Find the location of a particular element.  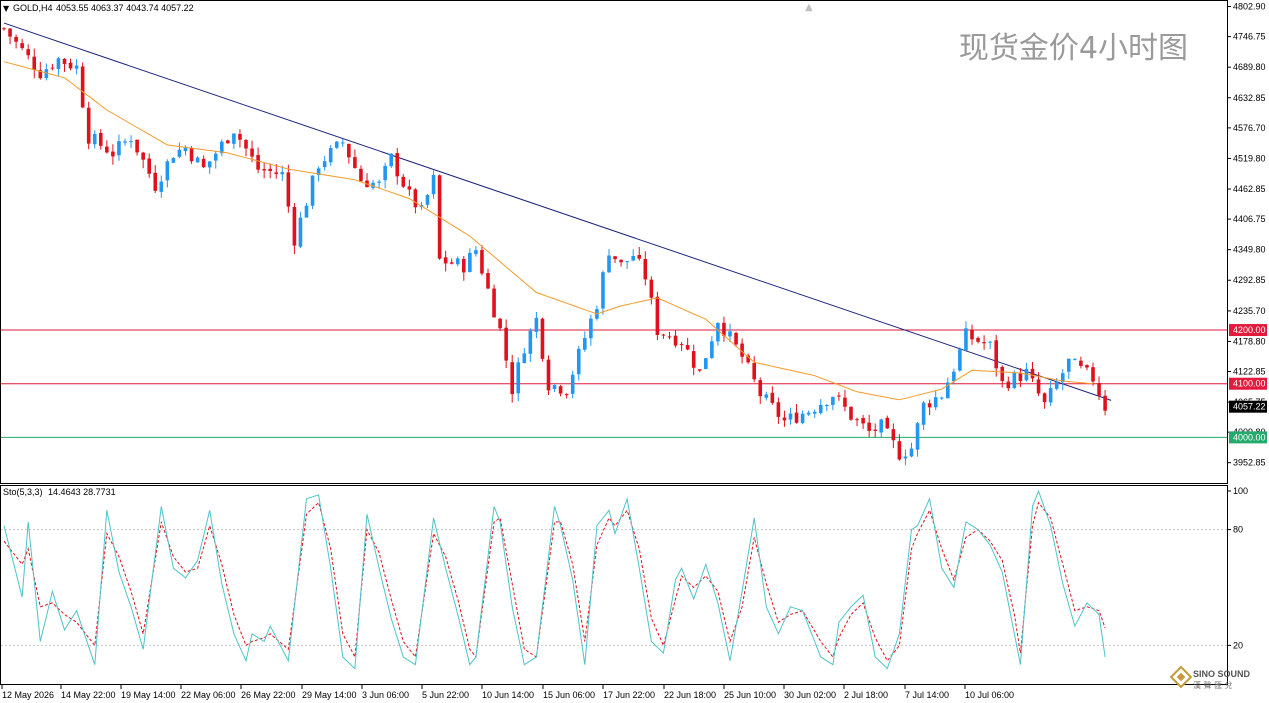

time-tick-label: 5 Jun 22:00 is located at coordinates (445, 695).